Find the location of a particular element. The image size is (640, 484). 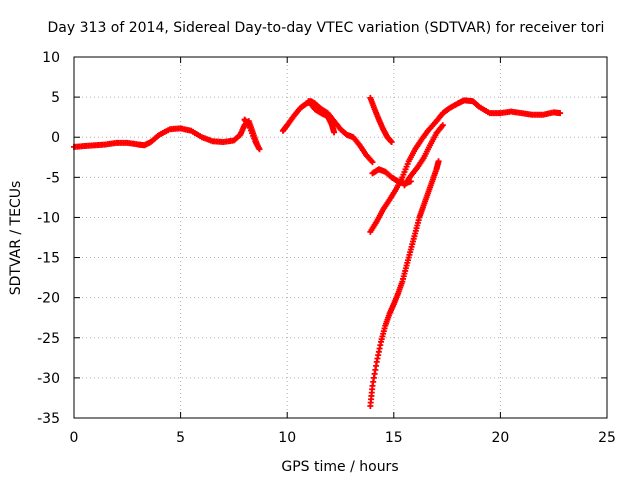

y-tick-label: 10 is located at coordinates (51, 58).